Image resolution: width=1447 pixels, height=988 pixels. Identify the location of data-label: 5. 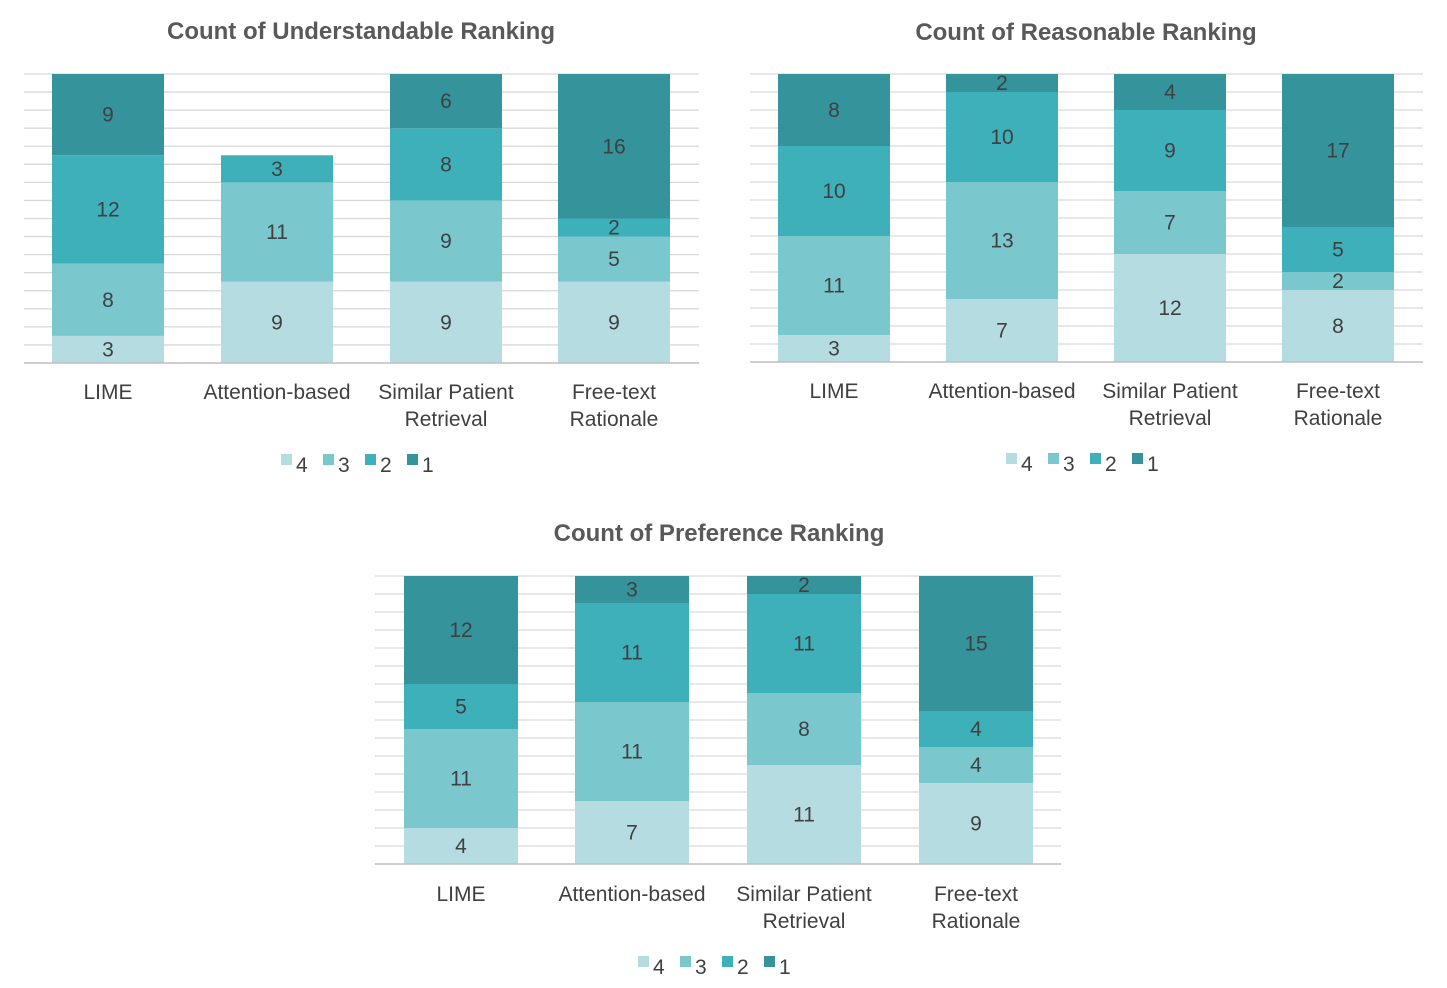
(461, 707).